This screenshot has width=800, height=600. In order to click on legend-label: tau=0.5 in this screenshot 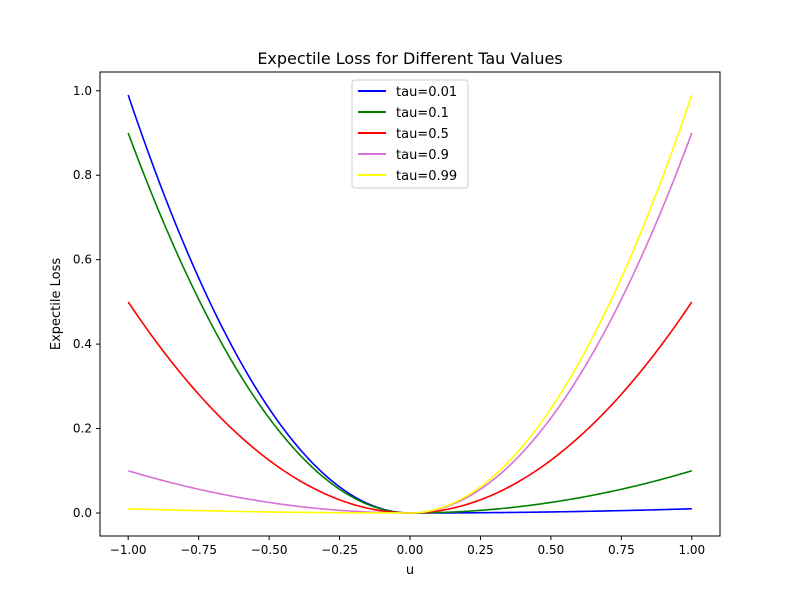, I will do `click(422, 134)`.